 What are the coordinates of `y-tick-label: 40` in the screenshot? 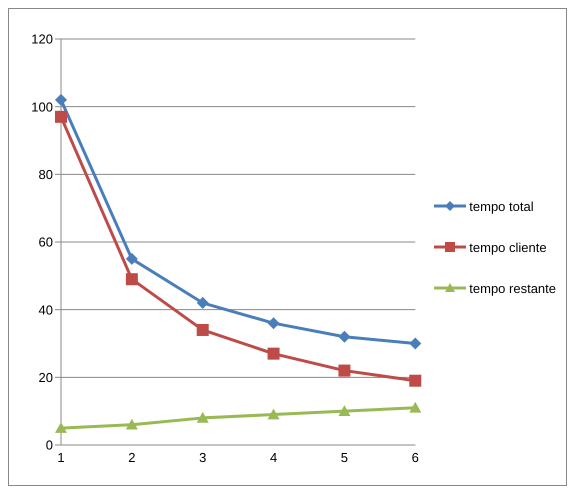 It's located at (45, 310).